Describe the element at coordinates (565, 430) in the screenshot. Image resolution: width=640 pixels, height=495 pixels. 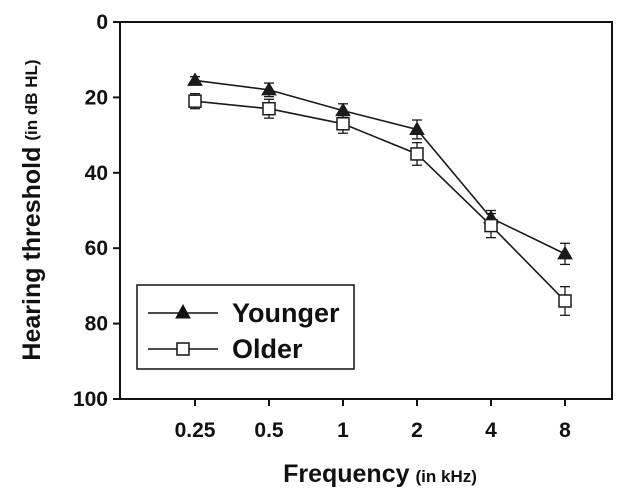
I see `x-tick-label: 8` at that location.